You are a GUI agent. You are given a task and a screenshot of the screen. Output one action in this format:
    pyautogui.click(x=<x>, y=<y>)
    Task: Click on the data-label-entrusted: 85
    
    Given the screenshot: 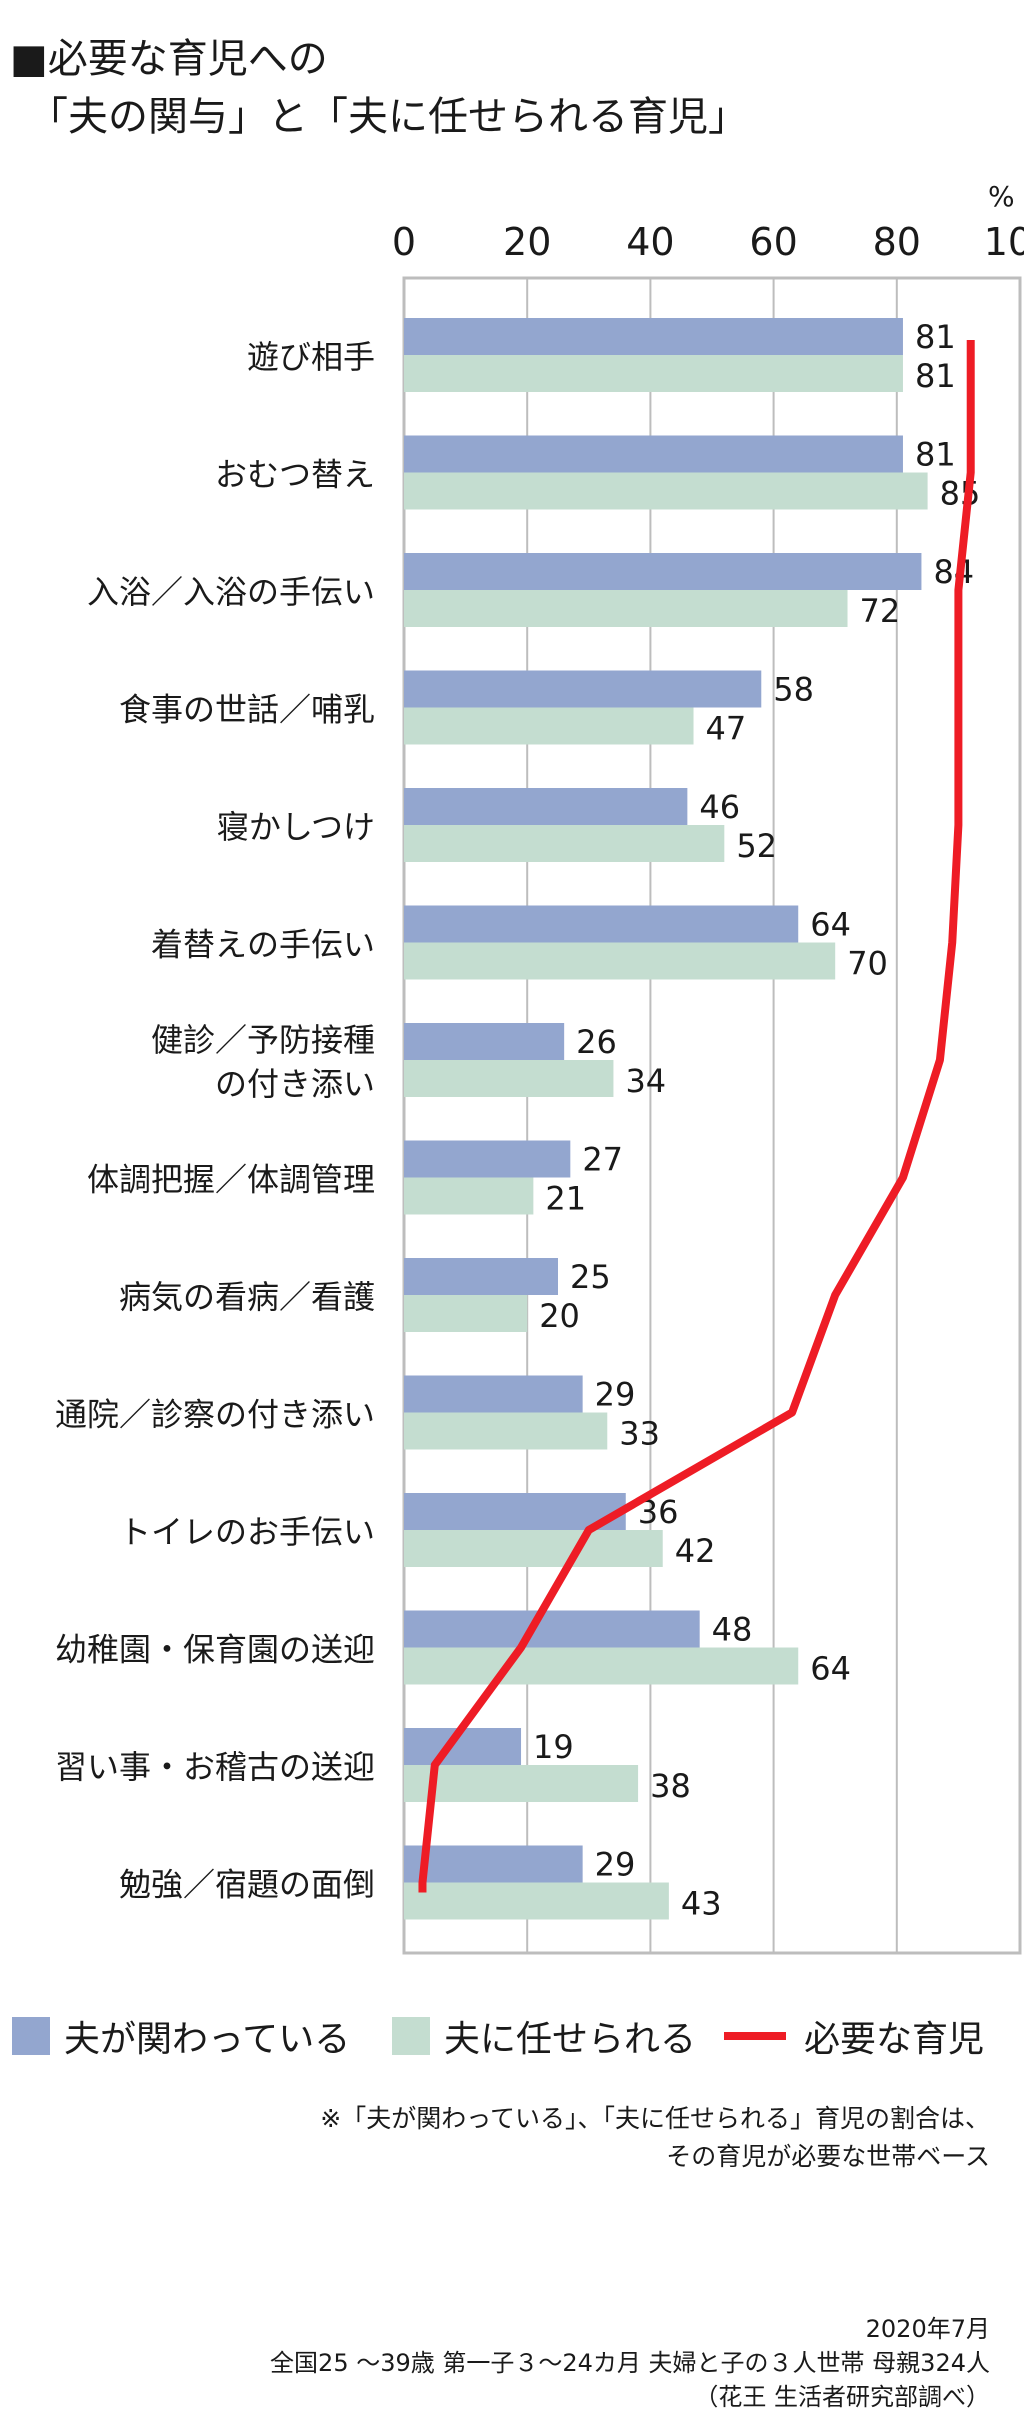 What is the action you would take?
    pyautogui.click(x=960, y=494)
    